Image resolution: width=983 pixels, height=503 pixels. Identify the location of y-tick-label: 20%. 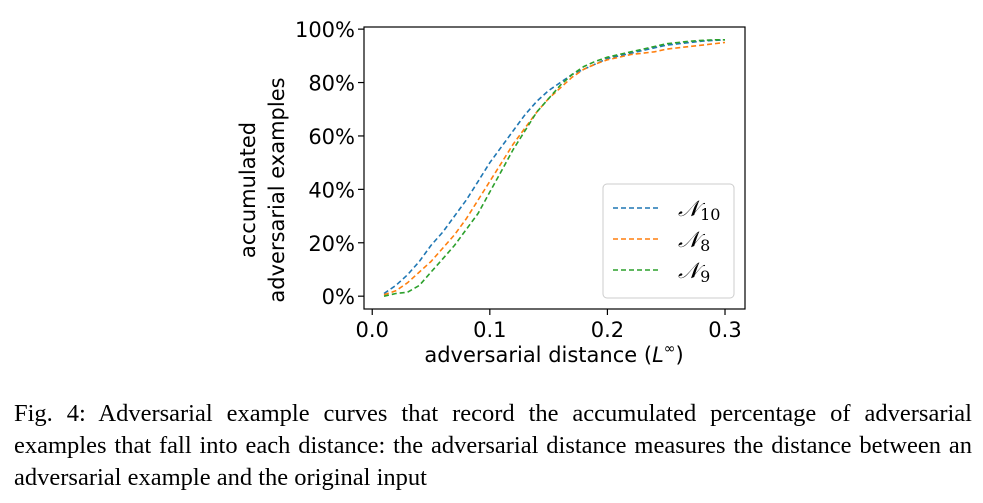
(331, 244).